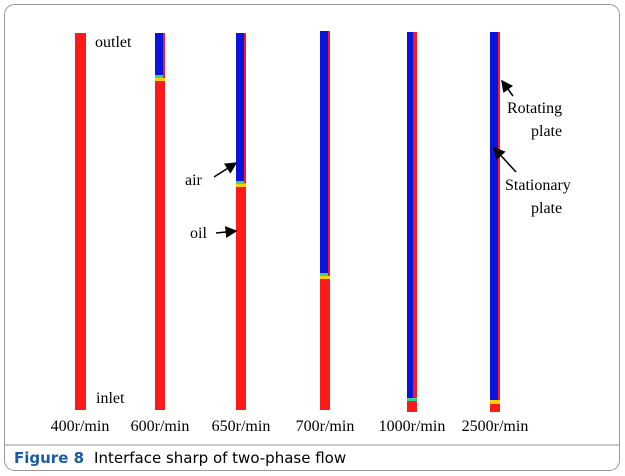 This screenshot has height=476, width=625. I want to click on column-label: 400r/min, so click(80, 426).